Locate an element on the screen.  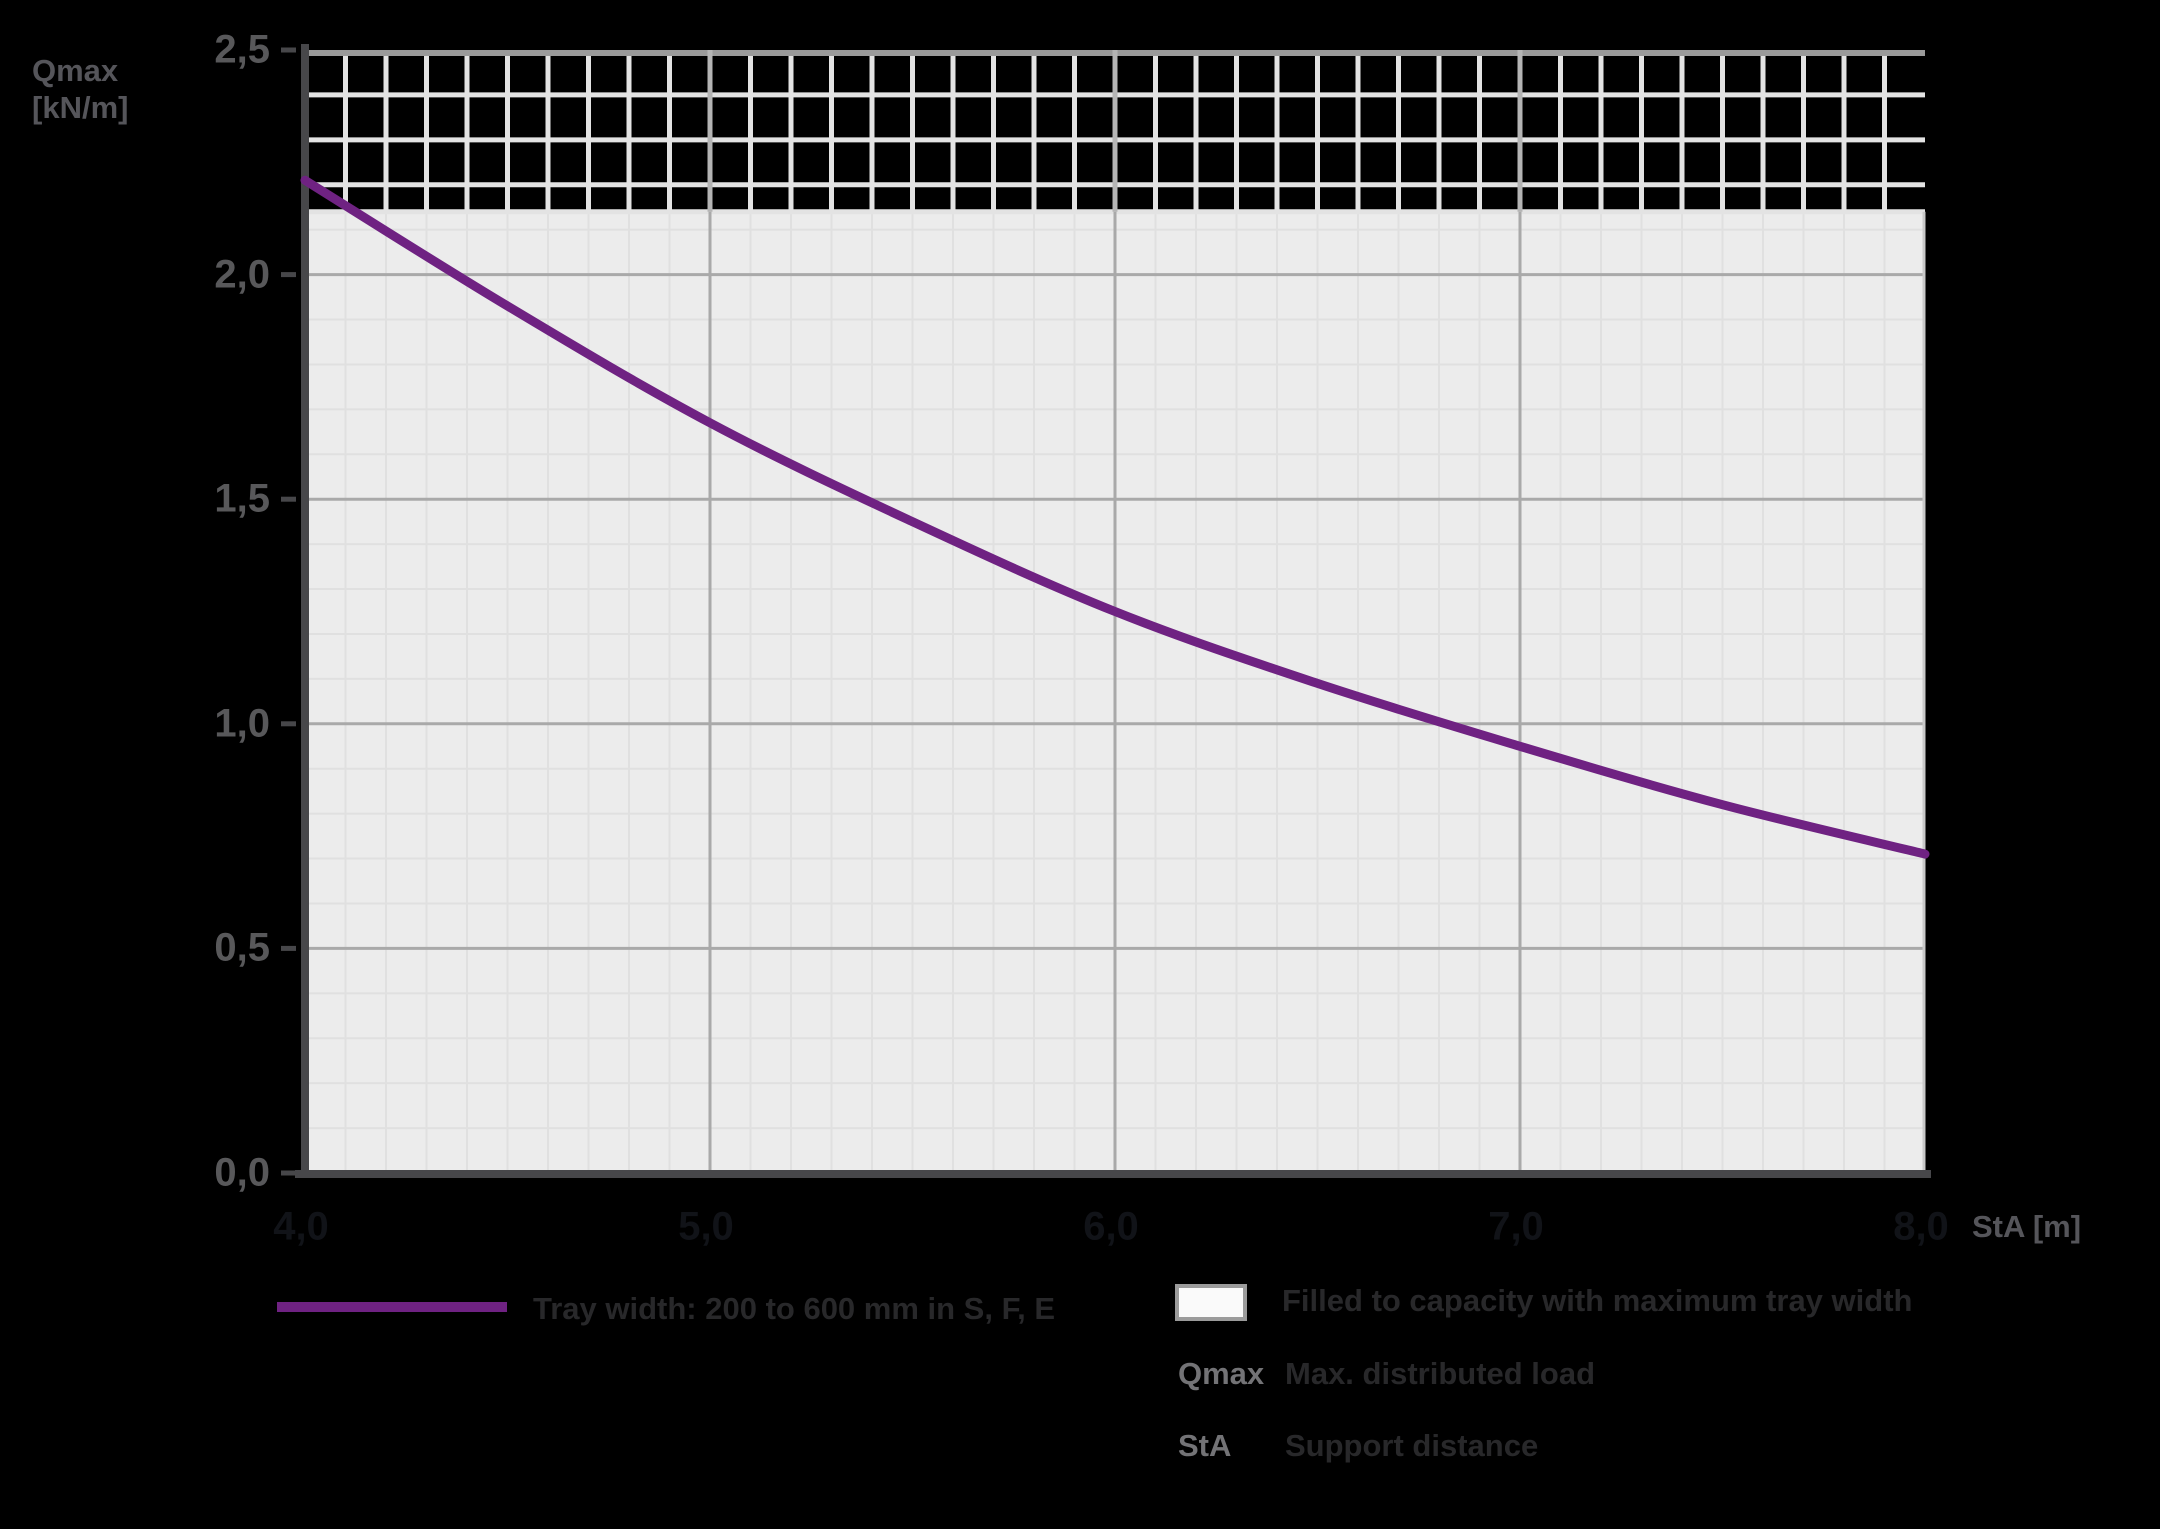
y-tick-label: 1,0 is located at coordinates (242, 723).